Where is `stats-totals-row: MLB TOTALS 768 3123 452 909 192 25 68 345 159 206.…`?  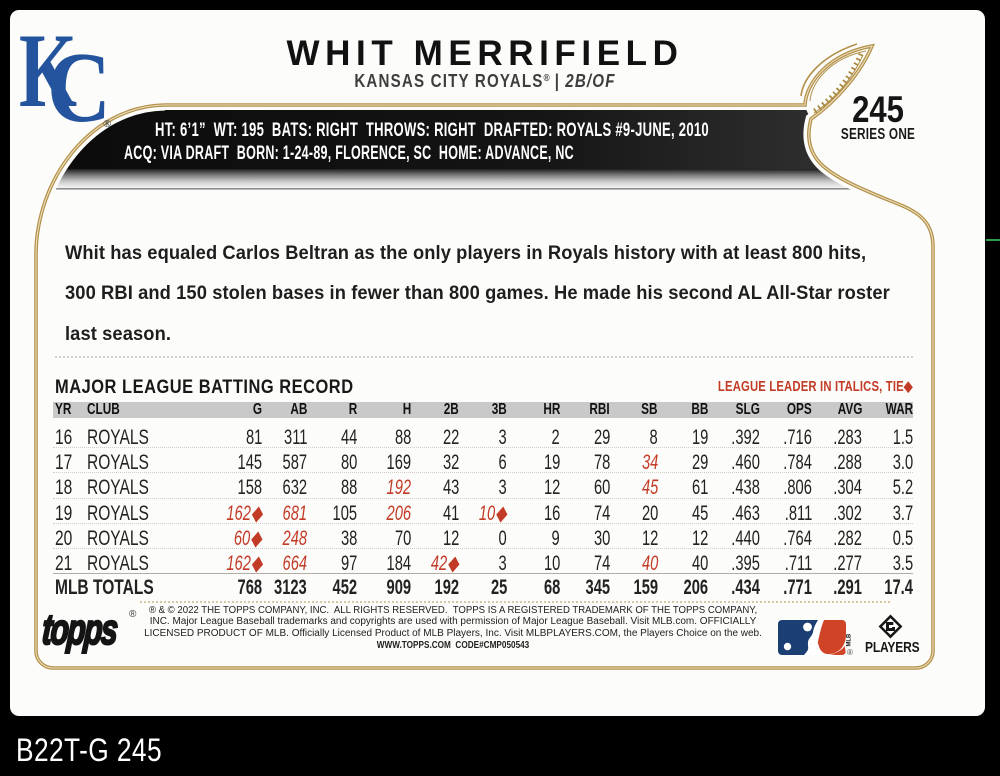
stats-totals-row: MLB TOTALS 768 3123 452 909 192 25 68 345 159 206.… is located at coordinates (483, 587).